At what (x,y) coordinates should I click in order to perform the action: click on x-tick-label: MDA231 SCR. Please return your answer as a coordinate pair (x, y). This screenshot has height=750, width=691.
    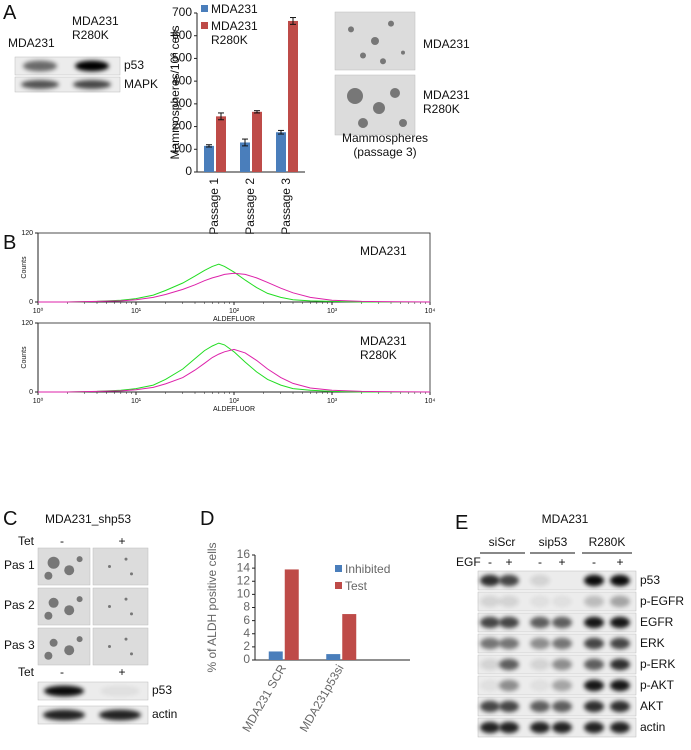
    Looking at the image, I should click on (264, 698).